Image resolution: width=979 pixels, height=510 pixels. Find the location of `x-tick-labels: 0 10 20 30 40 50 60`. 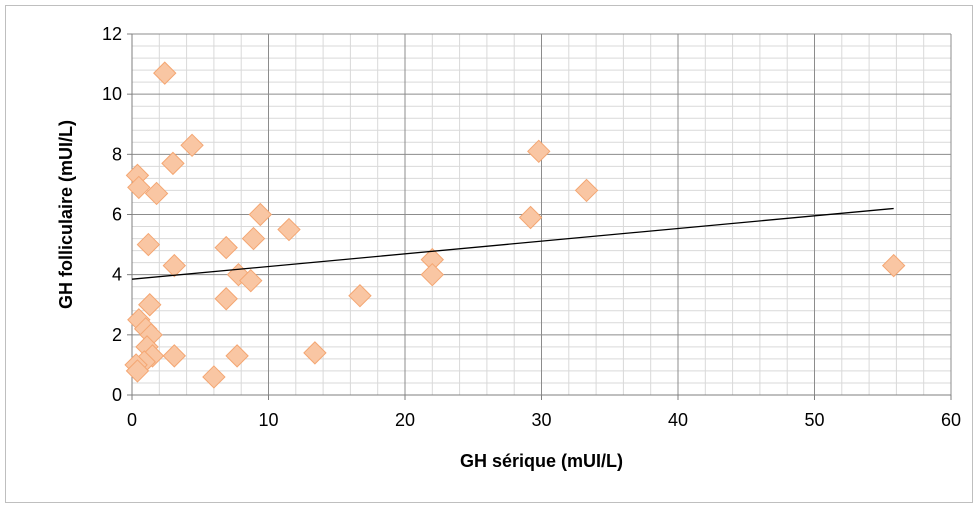

x-tick-labels: 0 10 20 30 40 50 60 is located at coordinates (544, 420).